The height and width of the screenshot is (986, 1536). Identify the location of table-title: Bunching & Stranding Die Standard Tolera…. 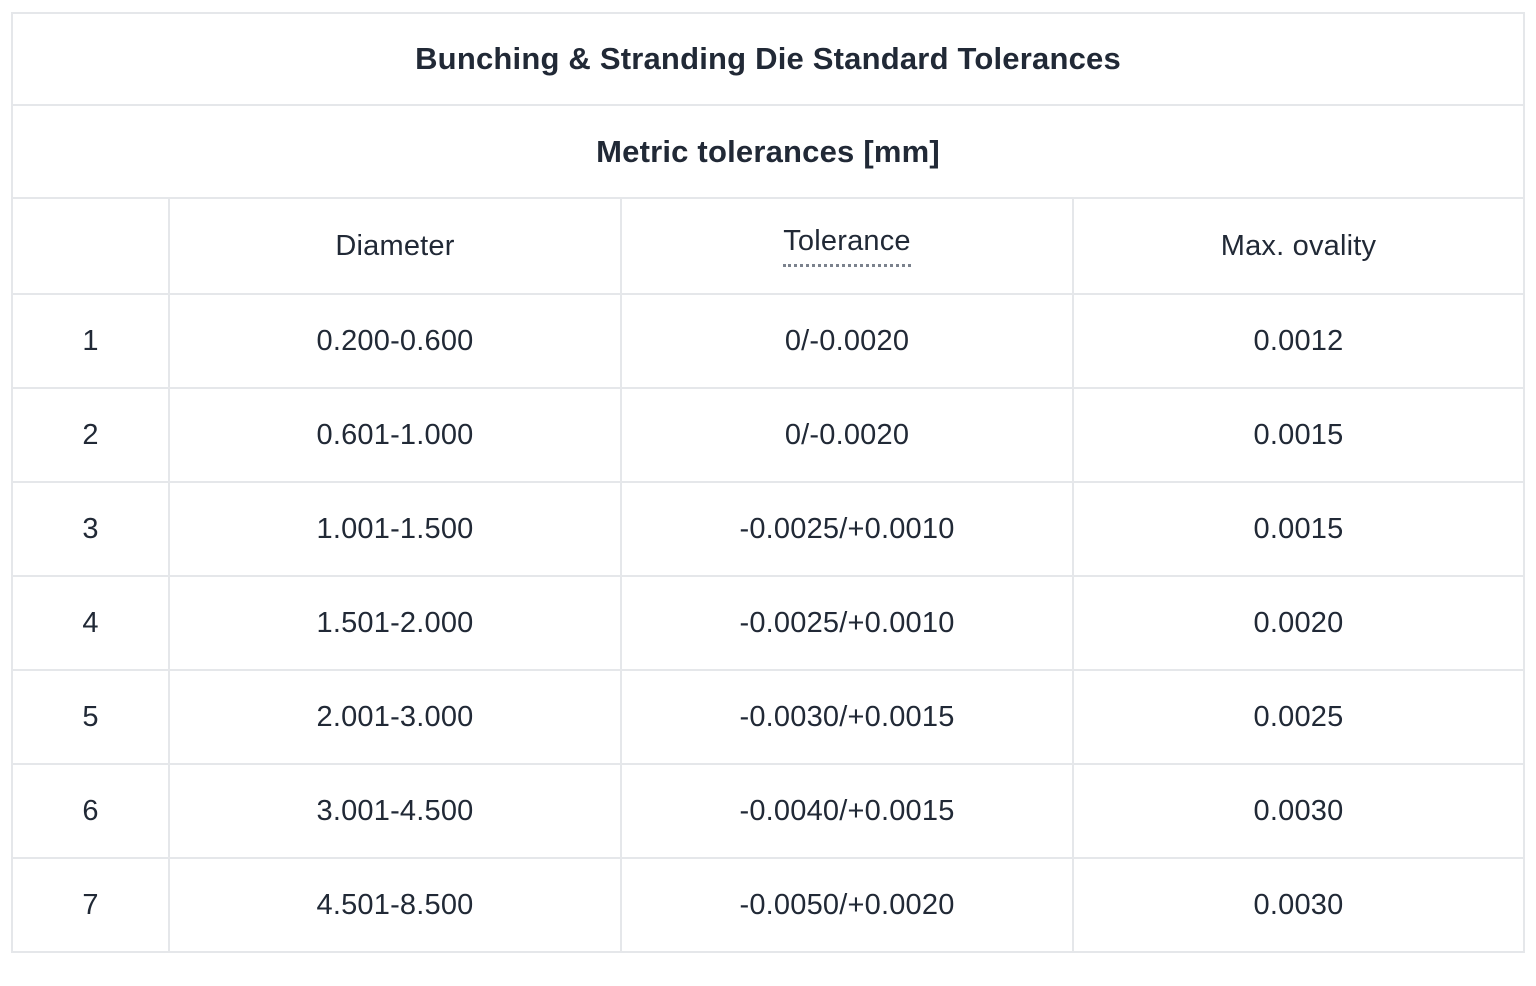
(768, 59).